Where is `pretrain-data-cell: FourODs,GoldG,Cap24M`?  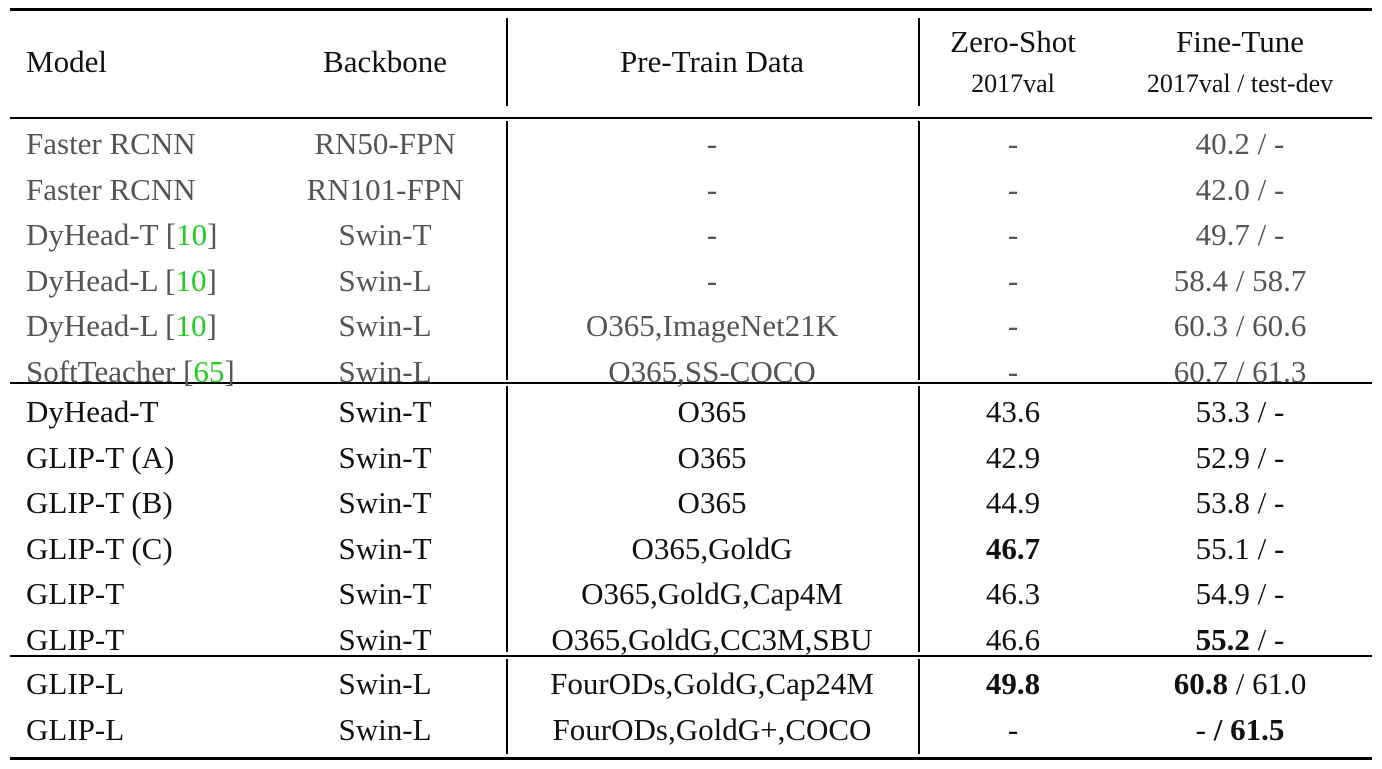
pretrain-data-cell: FourODs,GoldG,Cap24M is located at coordinates (712, 683).